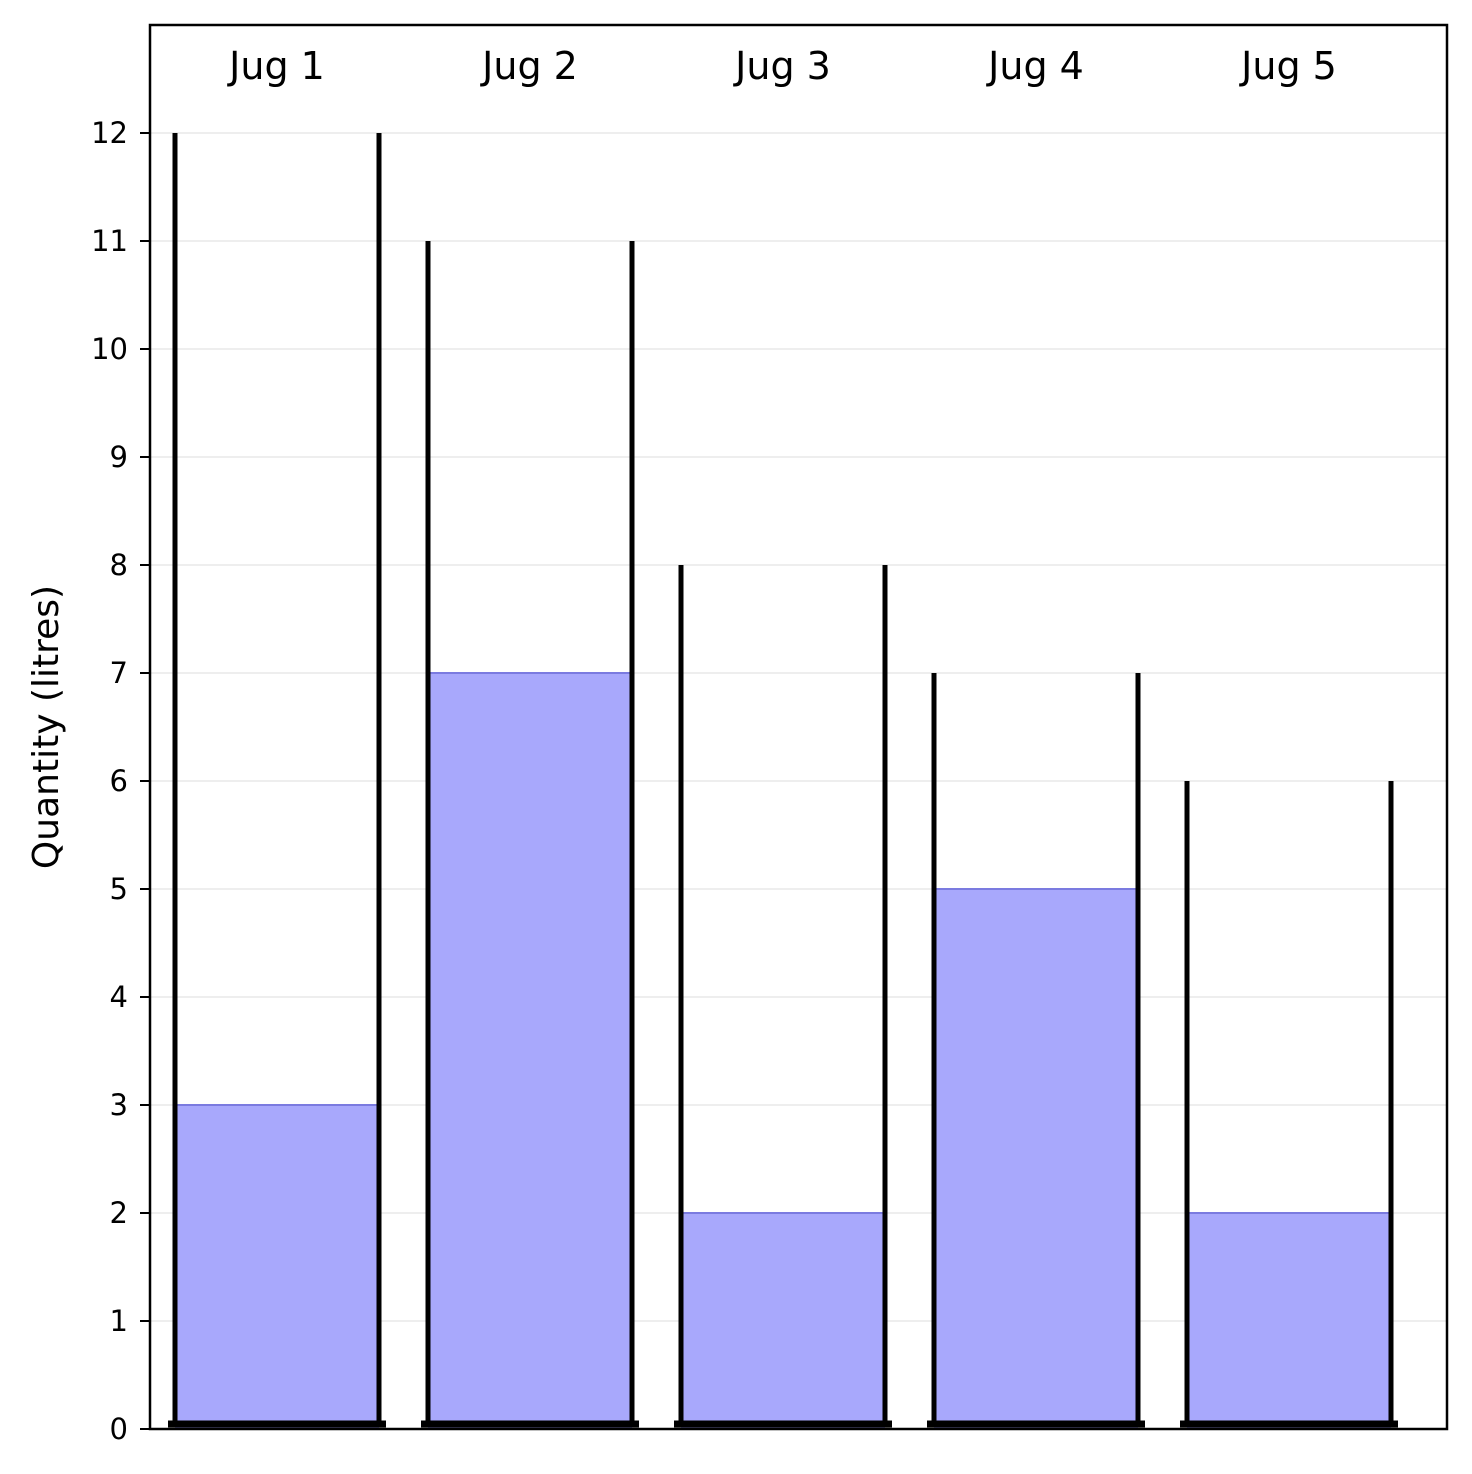 Image resolution: width=1472 pixels, height=1474 pixels. I want to click on y-tick-label: 12, so click(109, 133).